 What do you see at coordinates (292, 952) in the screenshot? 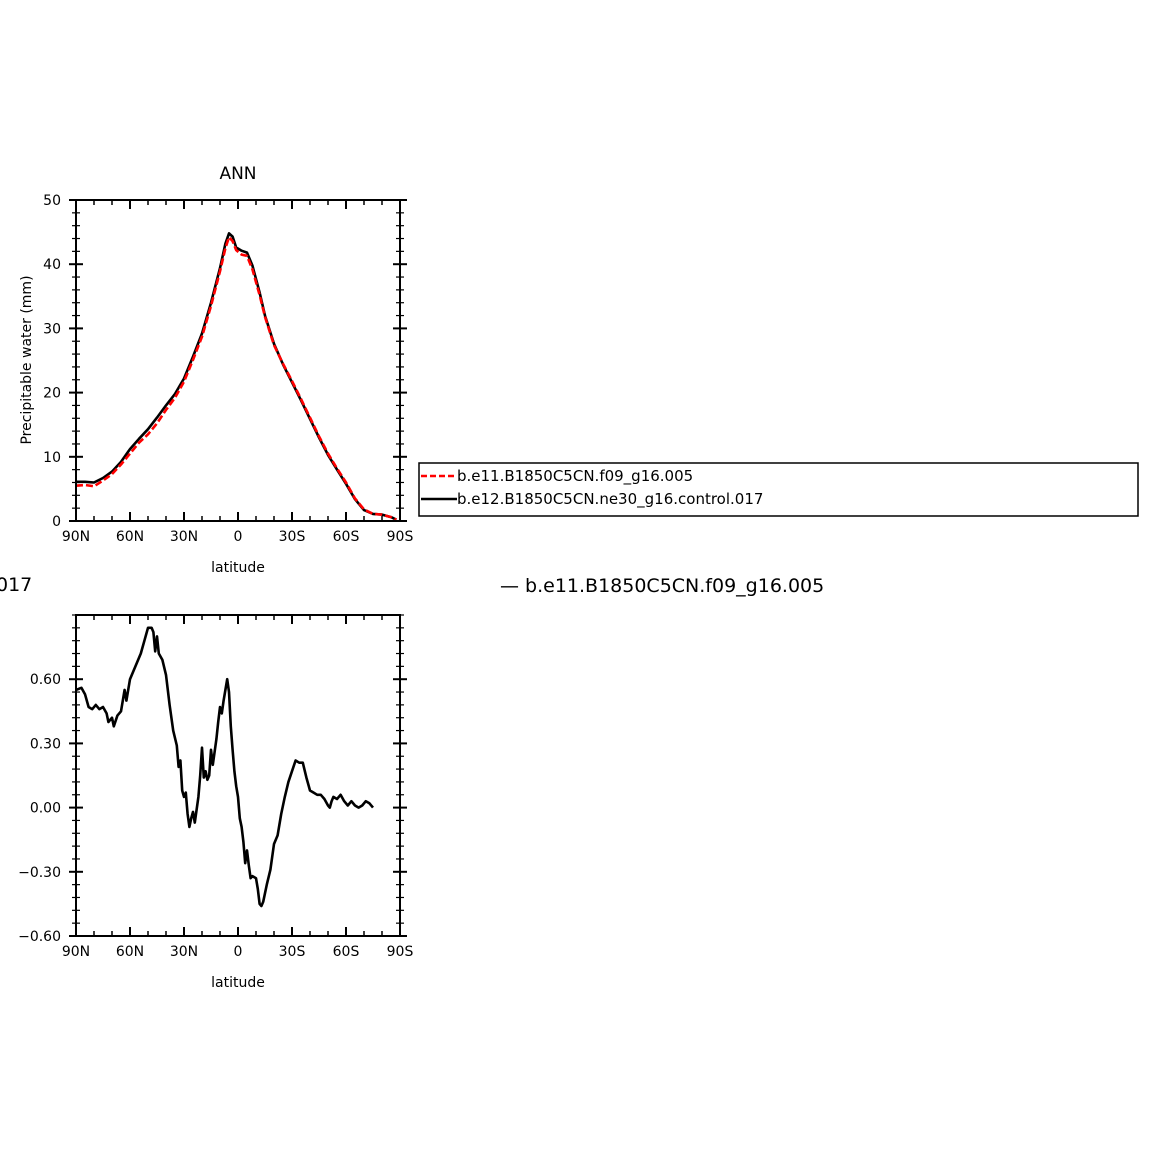
I see `bottom-x-tick-label-4: 30S` at bounding box center [292, 952].